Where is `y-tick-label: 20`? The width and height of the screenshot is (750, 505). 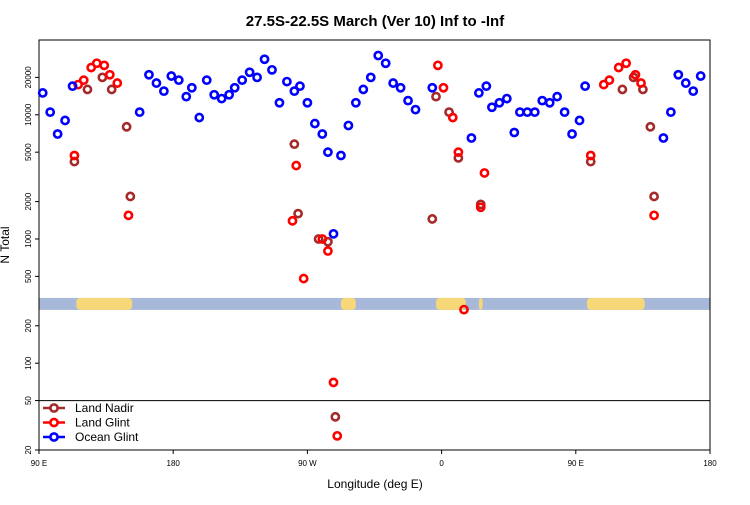
y-tick-label: 20 is located at coordinates (28, 449).